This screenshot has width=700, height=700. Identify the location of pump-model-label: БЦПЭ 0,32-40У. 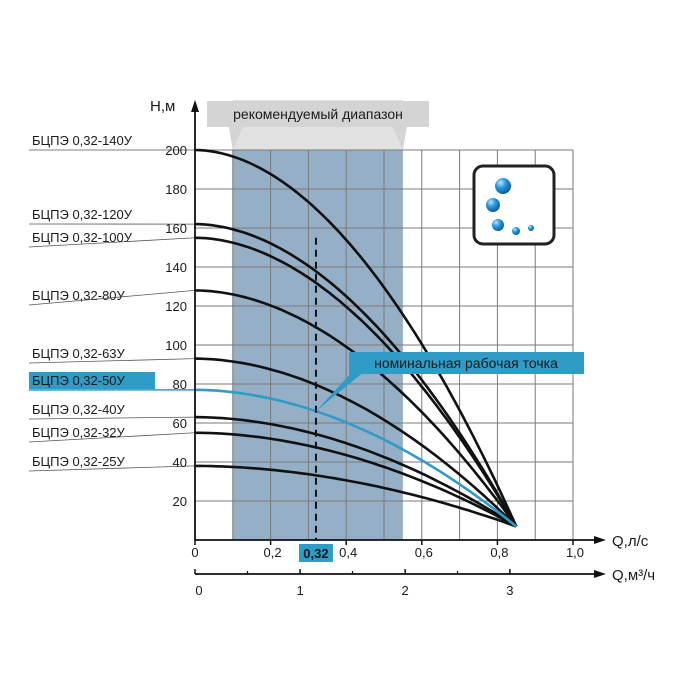
(79, 409).